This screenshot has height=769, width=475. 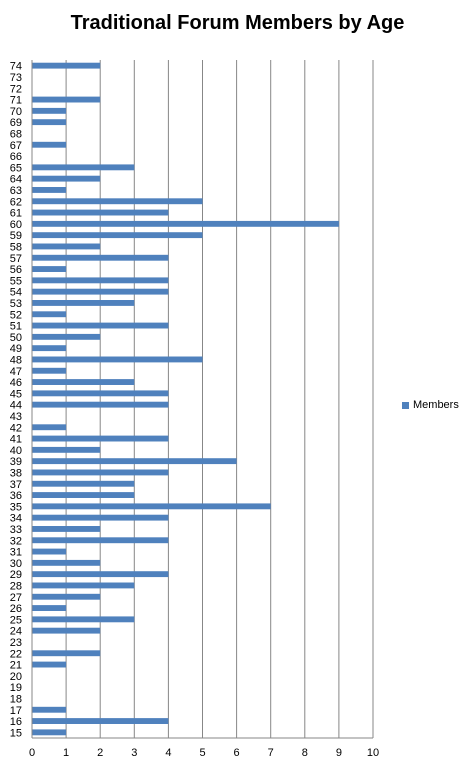 I want to click on x-tick-label: 6, so click(x=237, y=753).